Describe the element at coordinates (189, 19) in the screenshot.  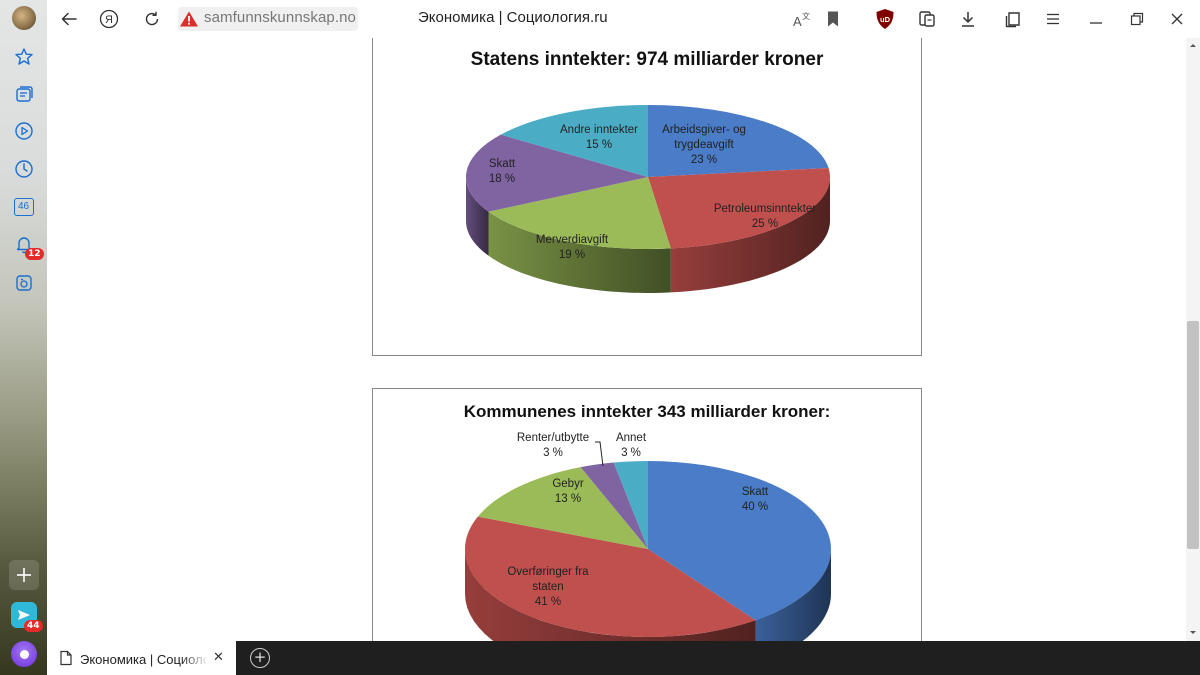
I see `warning-icon` at that location.